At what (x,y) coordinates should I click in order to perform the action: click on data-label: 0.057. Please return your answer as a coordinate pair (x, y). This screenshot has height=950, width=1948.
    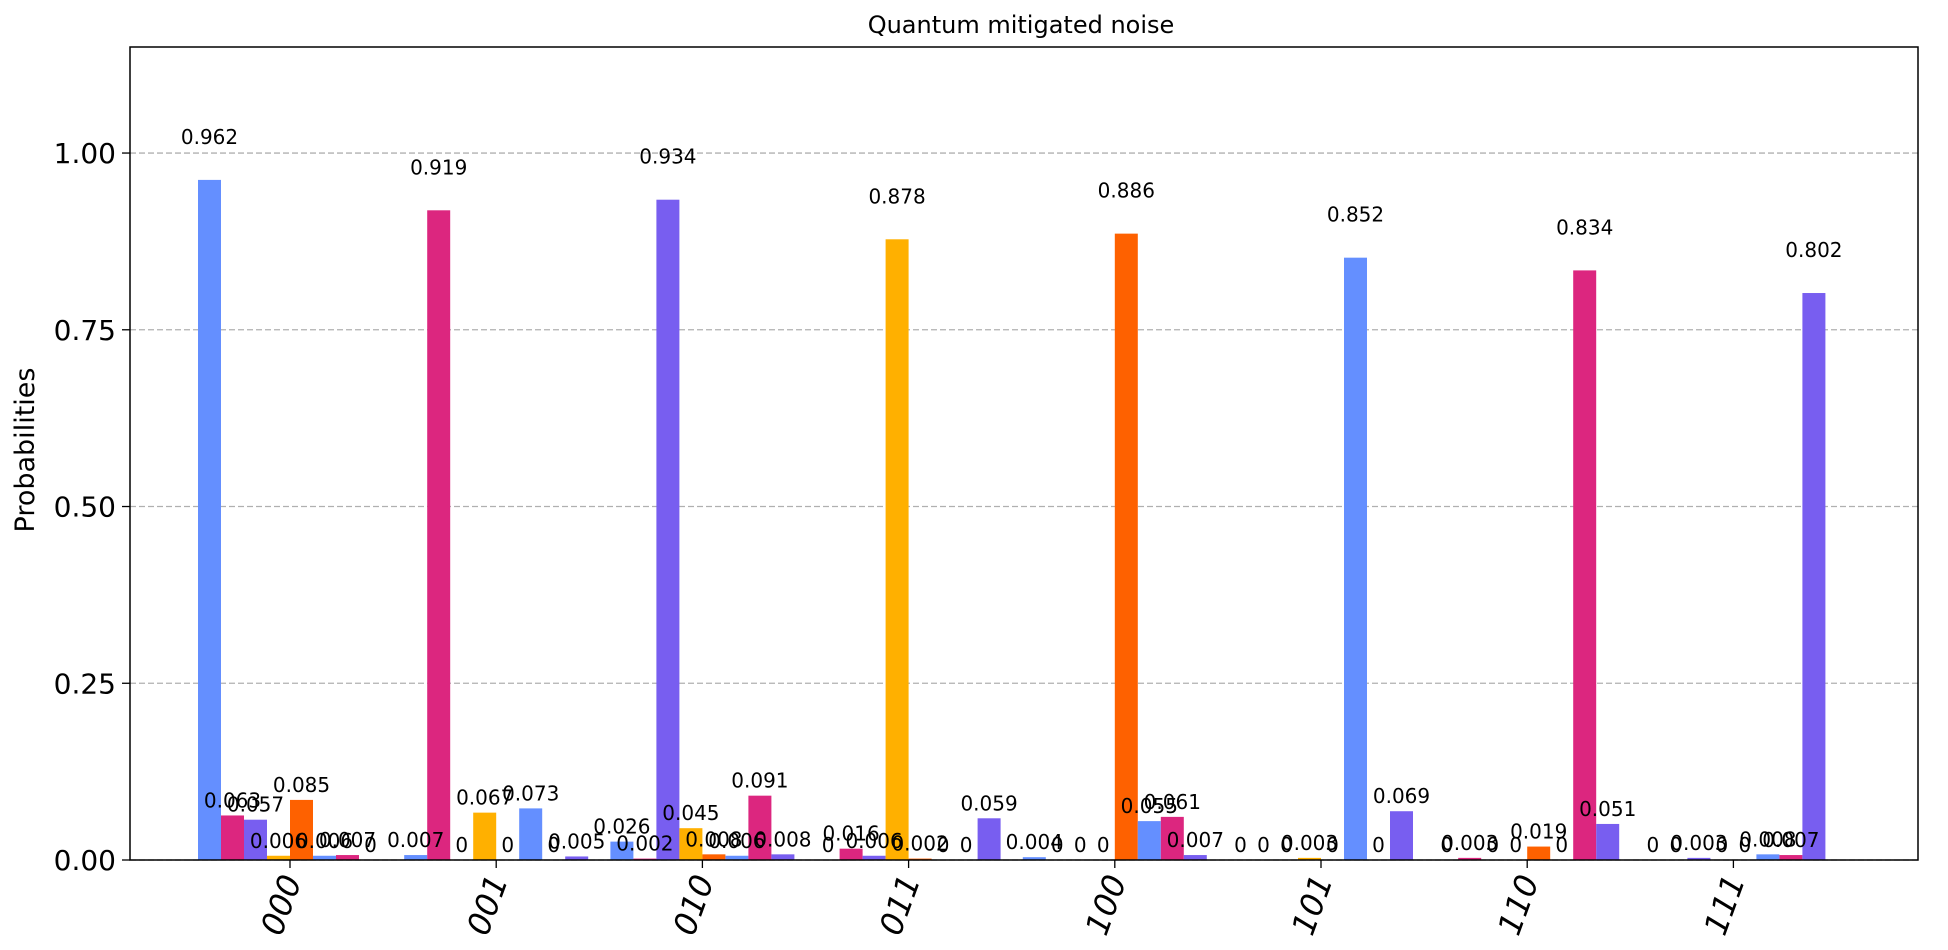
    Looking at the image, I should click on (255, 805).